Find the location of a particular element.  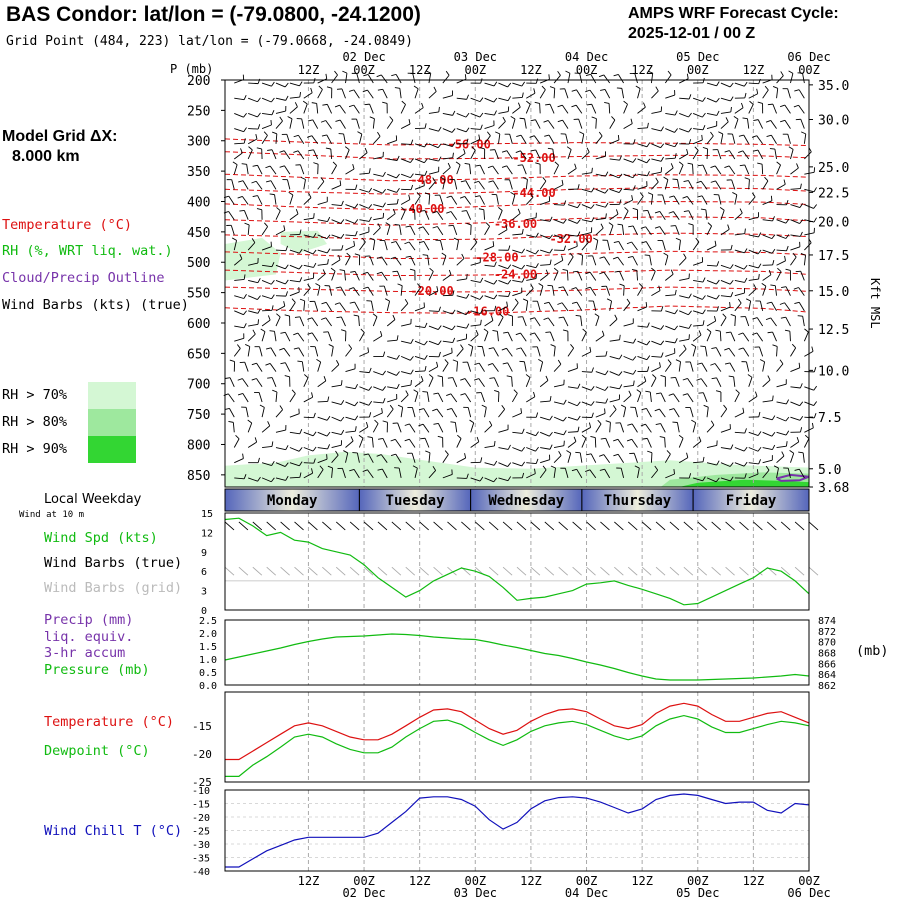

wind-speed-tick: 9 is located at coordinates (204, 553).